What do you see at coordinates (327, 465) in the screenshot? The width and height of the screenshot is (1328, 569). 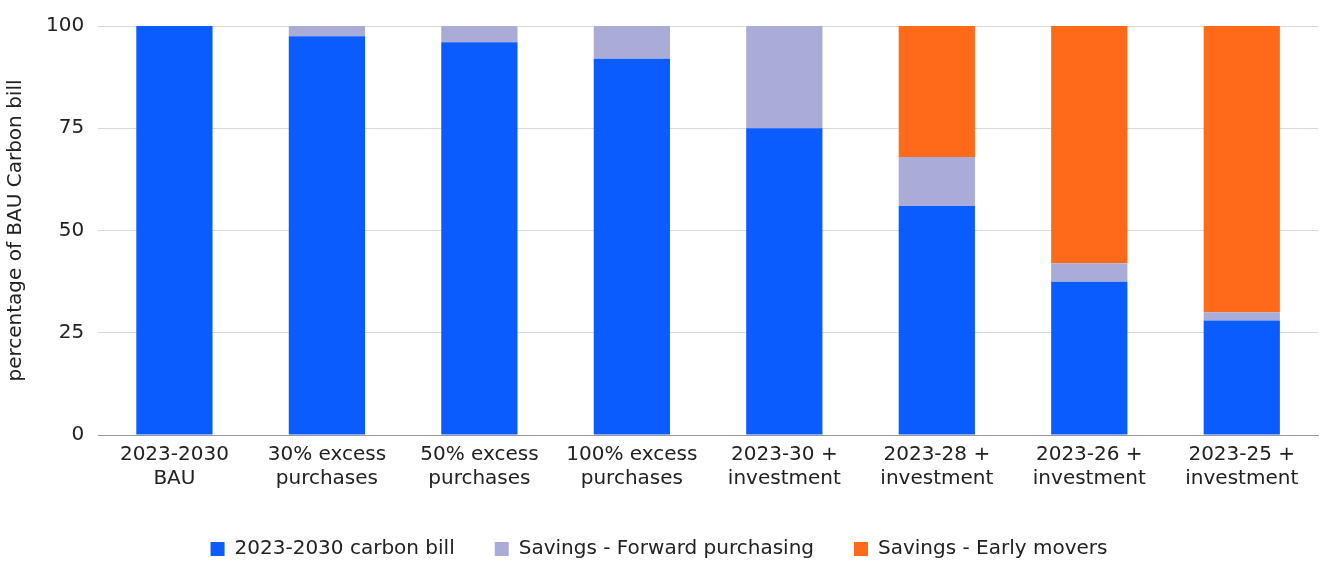 I see `x-tick-label: 30% excess purchases` at bounding box center [327, 465].